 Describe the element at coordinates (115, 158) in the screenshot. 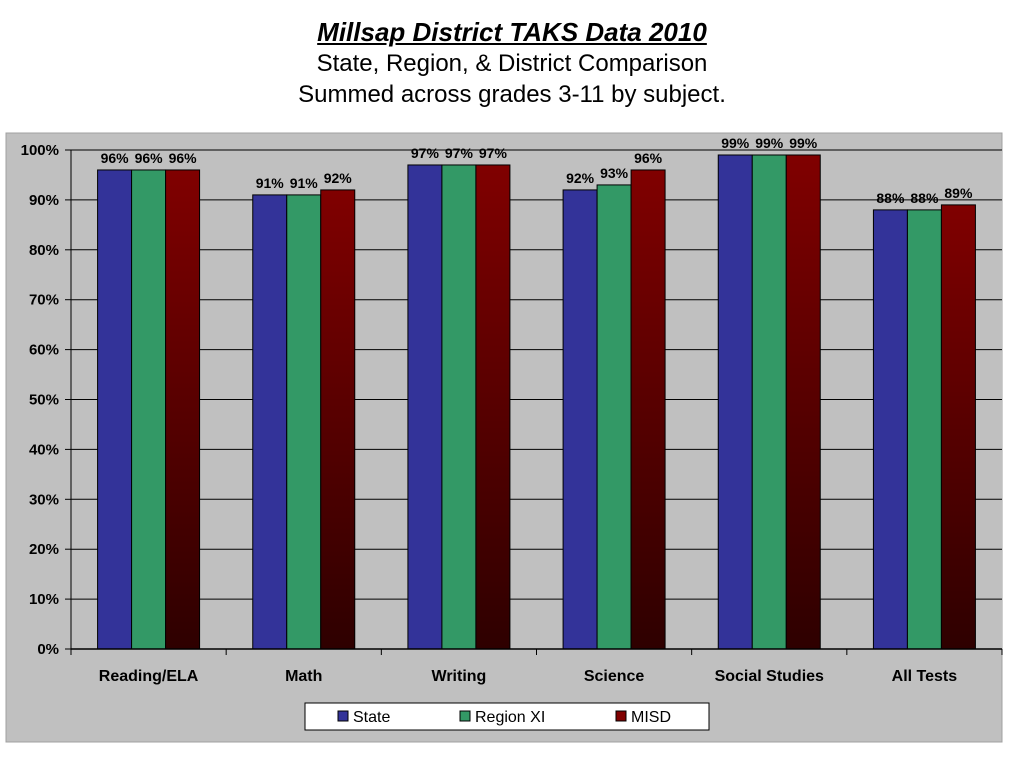

I see `state-data-label: 96%` at that location.